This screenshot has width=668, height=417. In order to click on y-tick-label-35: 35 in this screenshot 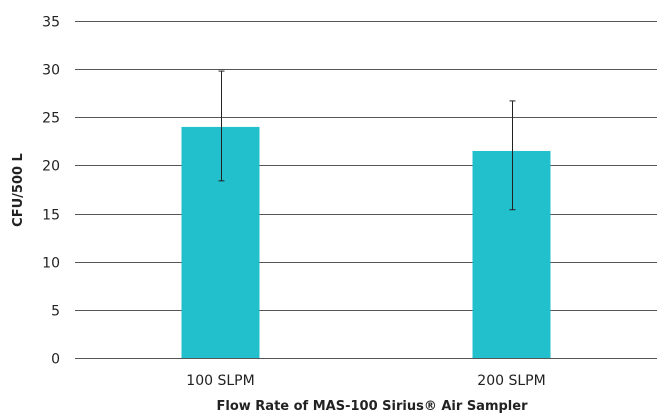, I will do `click(51, 23)`.